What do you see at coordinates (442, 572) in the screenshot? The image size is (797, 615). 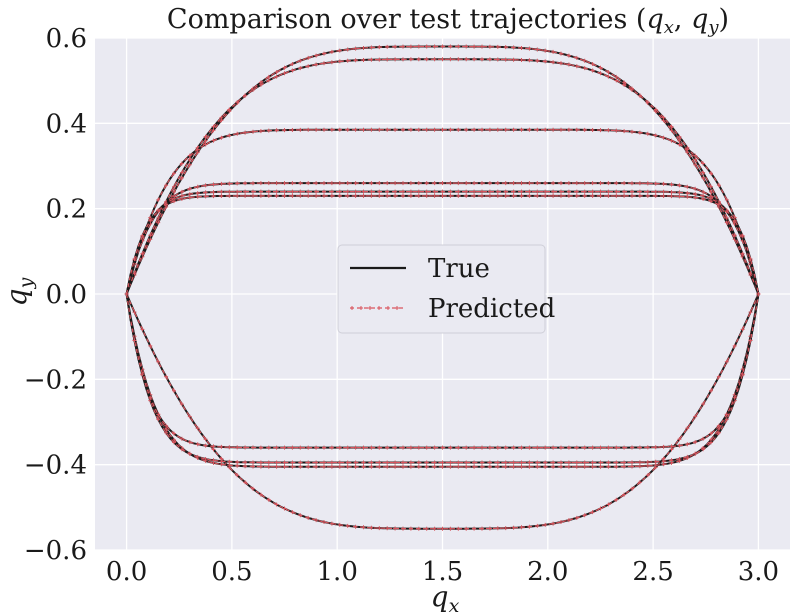 I see `x-tick-label-3: 1.5` at bounding box center [442, 572].